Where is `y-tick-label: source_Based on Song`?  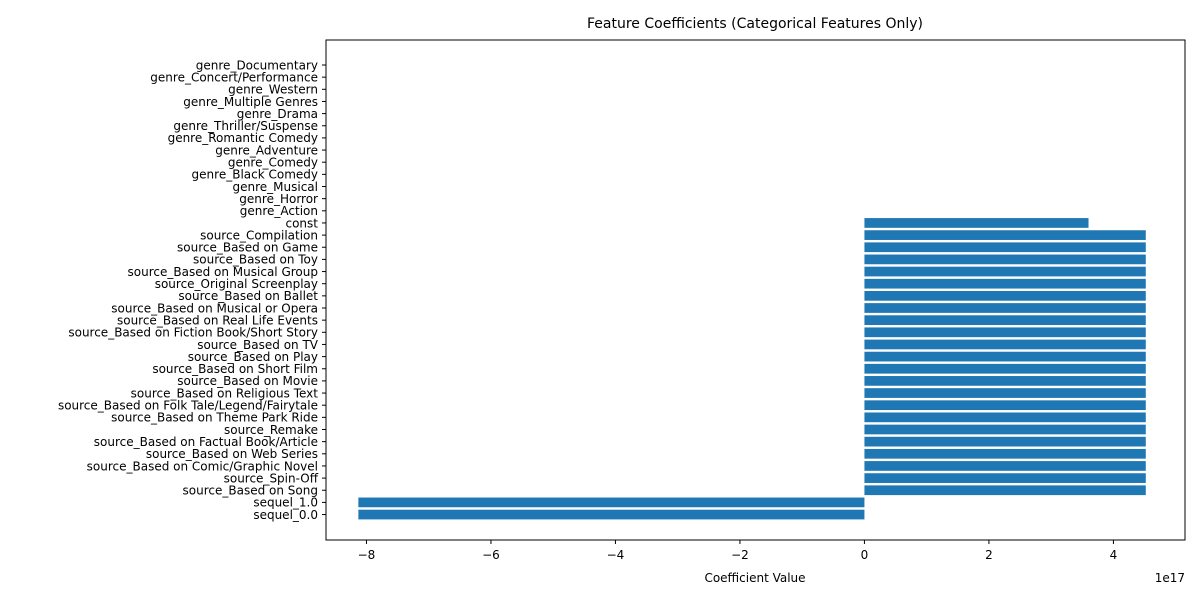
y-tick-label: source_Based on Song is located at coordinates (250, 491).